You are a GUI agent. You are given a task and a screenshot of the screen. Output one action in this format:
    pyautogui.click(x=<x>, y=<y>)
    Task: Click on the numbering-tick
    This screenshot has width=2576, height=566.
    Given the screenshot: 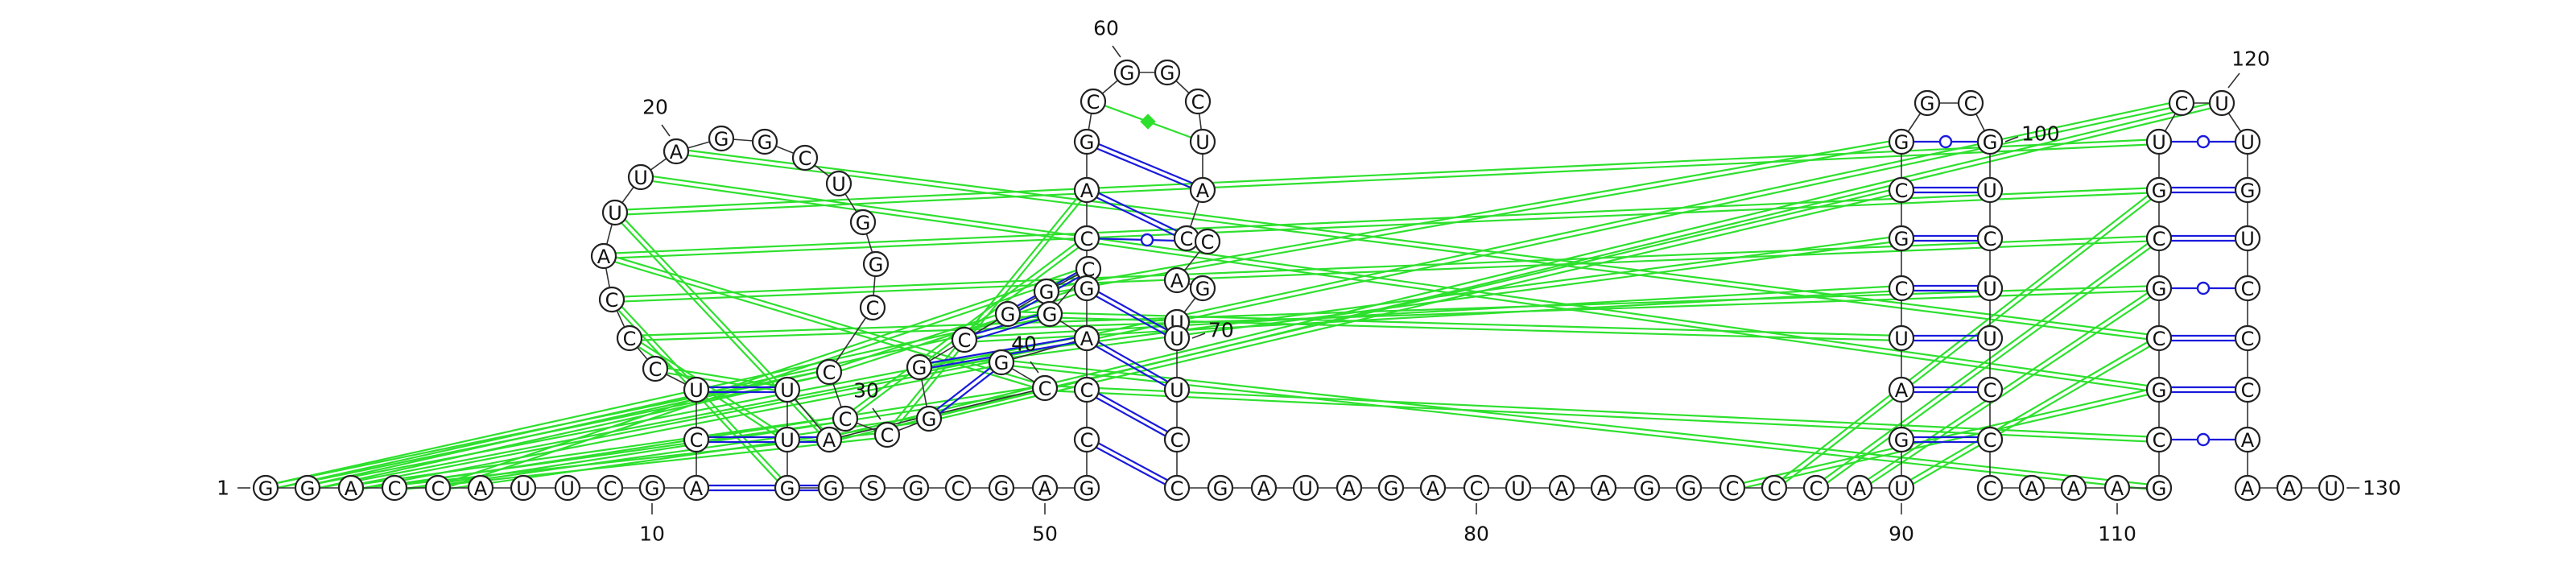 What is the action you would take?
    pyautogui.click(x=666, y=130)
    